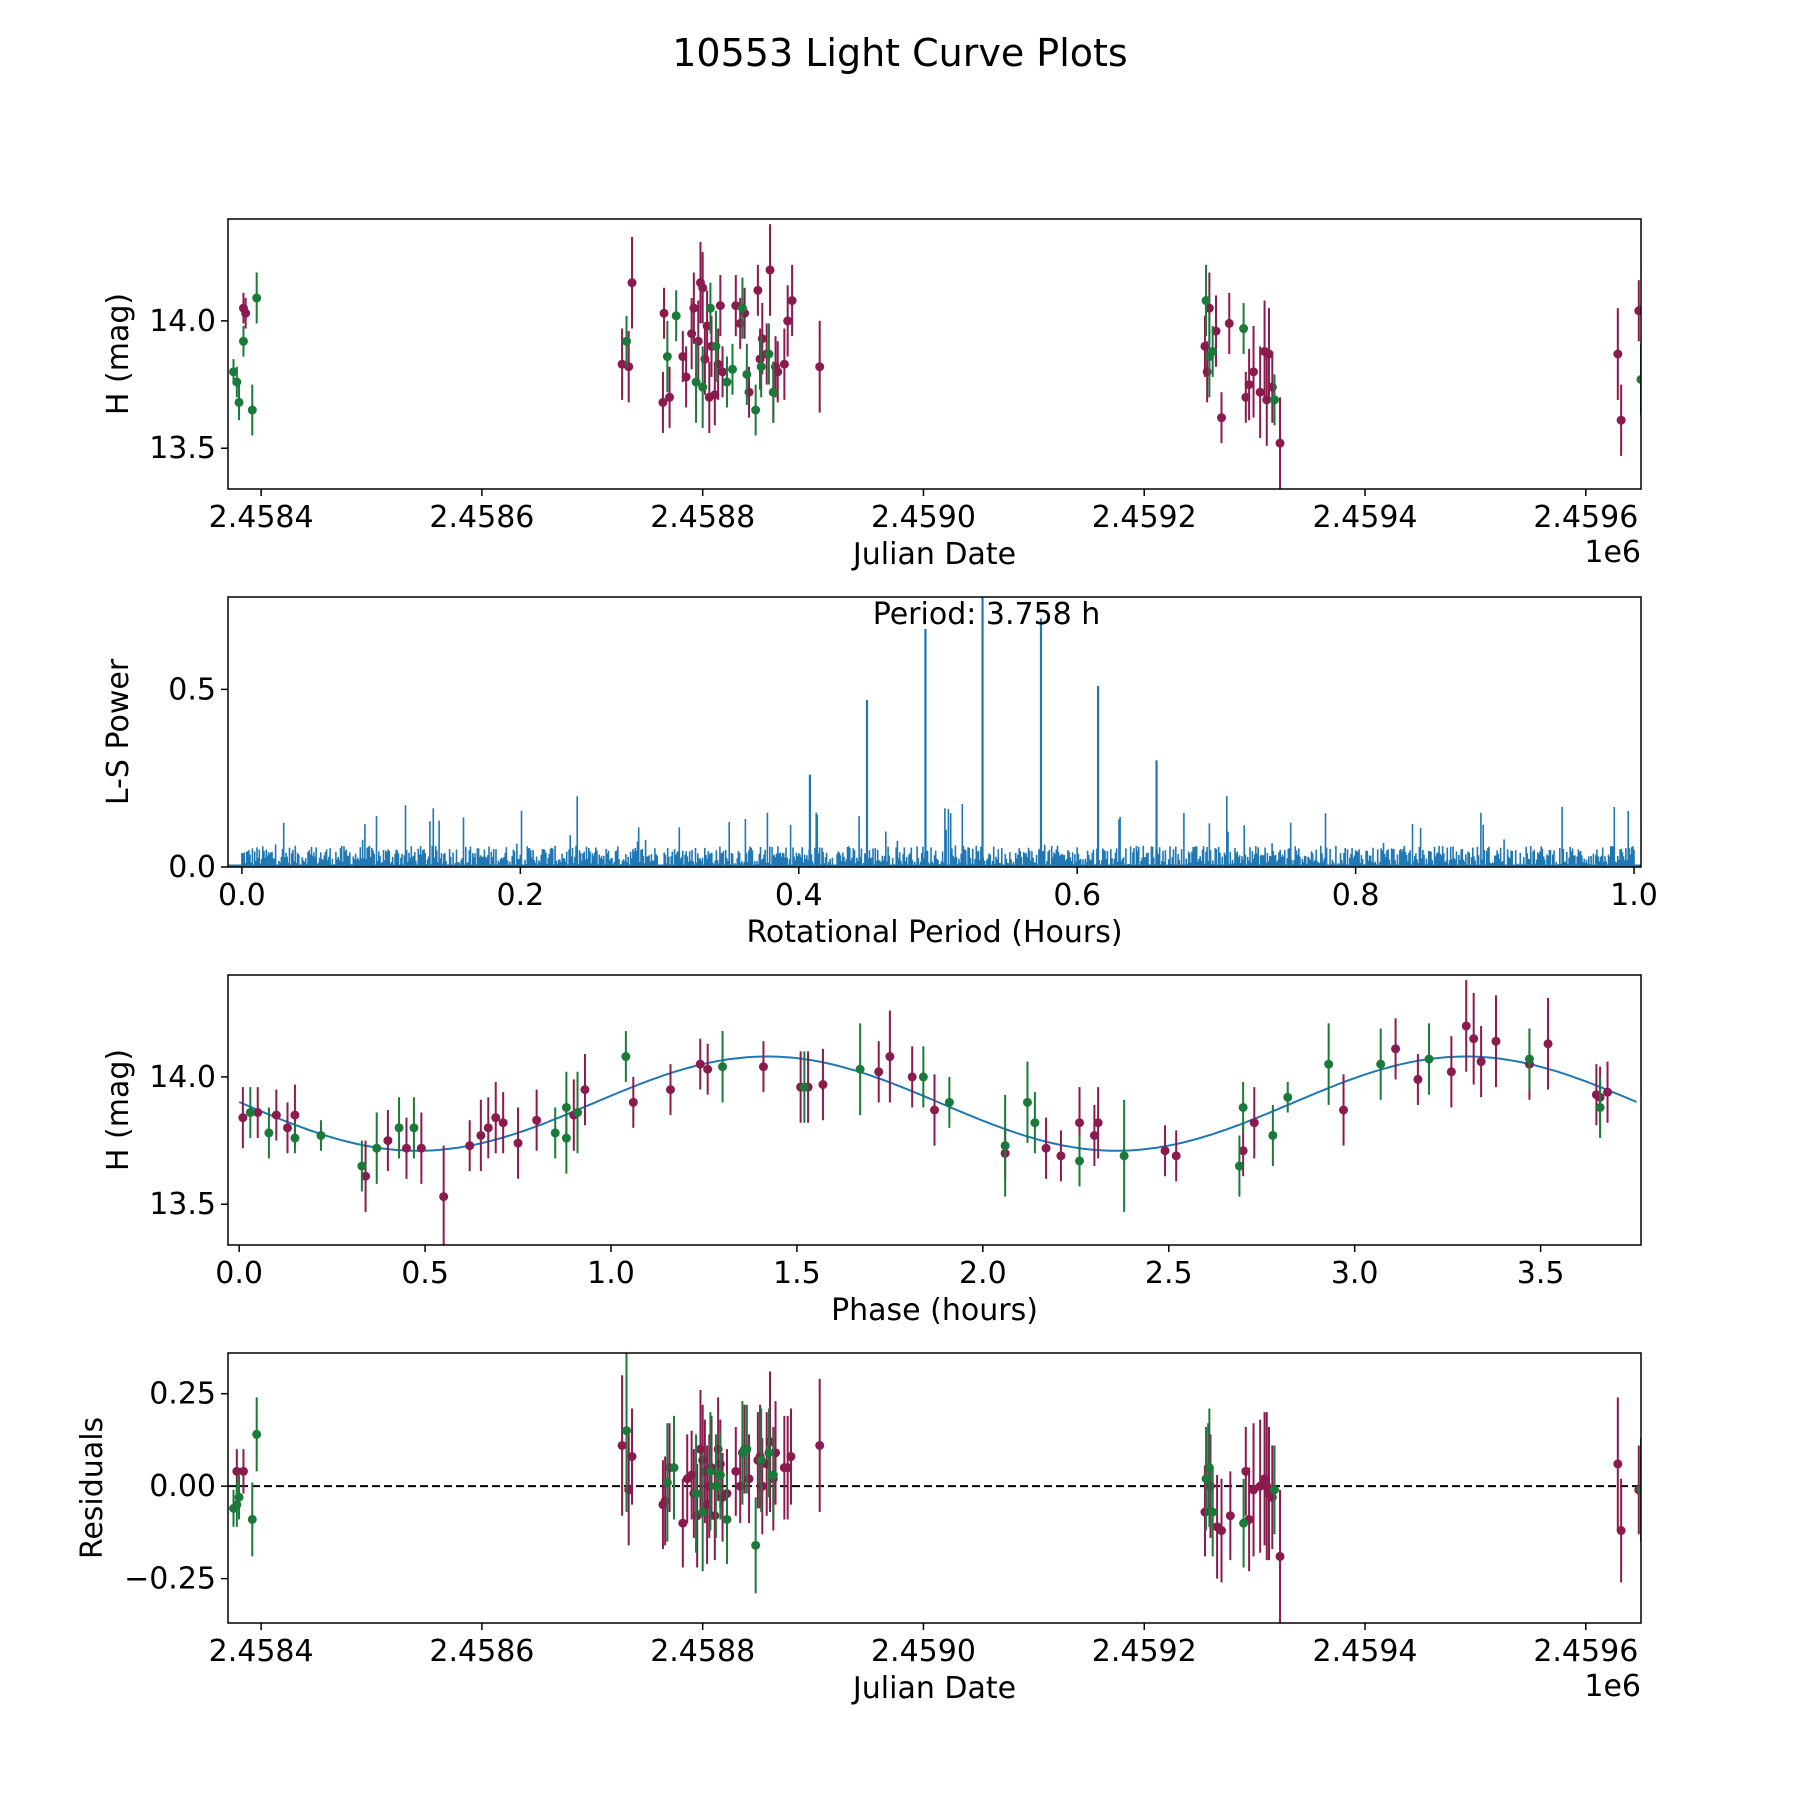  Describe the element at coordinates (702, 517) in the screenshot. I see `x-tick-label: 2.4588` at that location.